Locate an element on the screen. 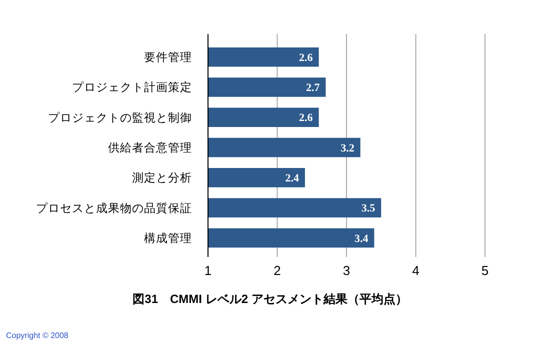 The image size is (540, 348). x-tick-label: 1 is located at coordinates (208, 270).